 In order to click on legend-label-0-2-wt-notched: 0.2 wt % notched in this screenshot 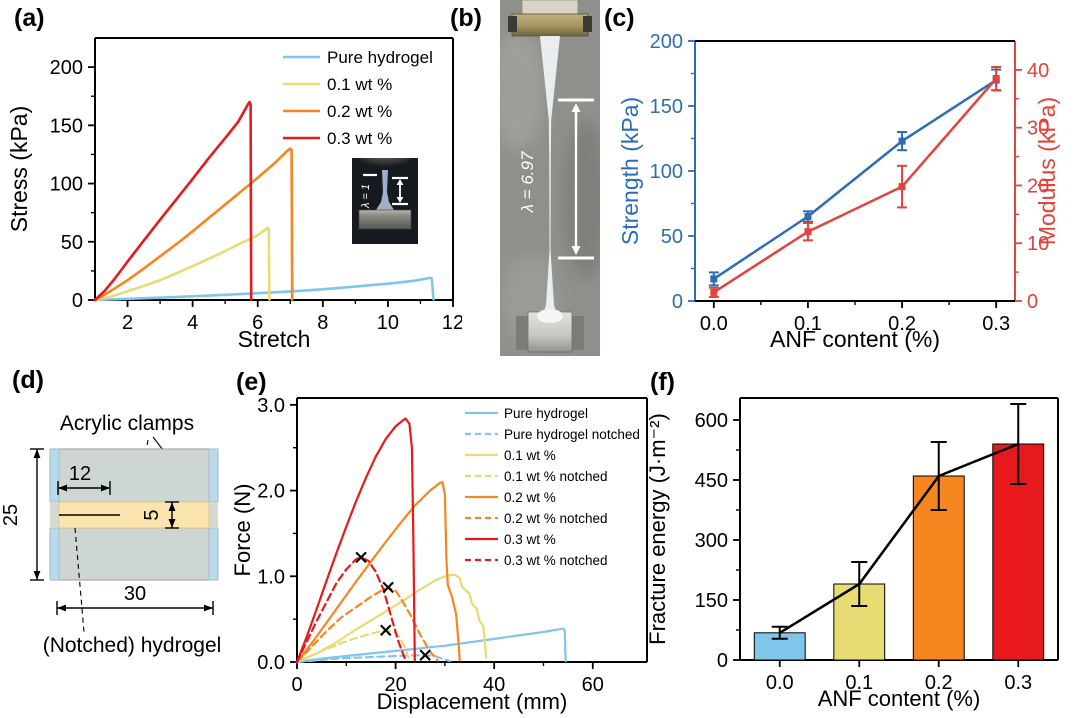, I will do `click(556, 518)`.